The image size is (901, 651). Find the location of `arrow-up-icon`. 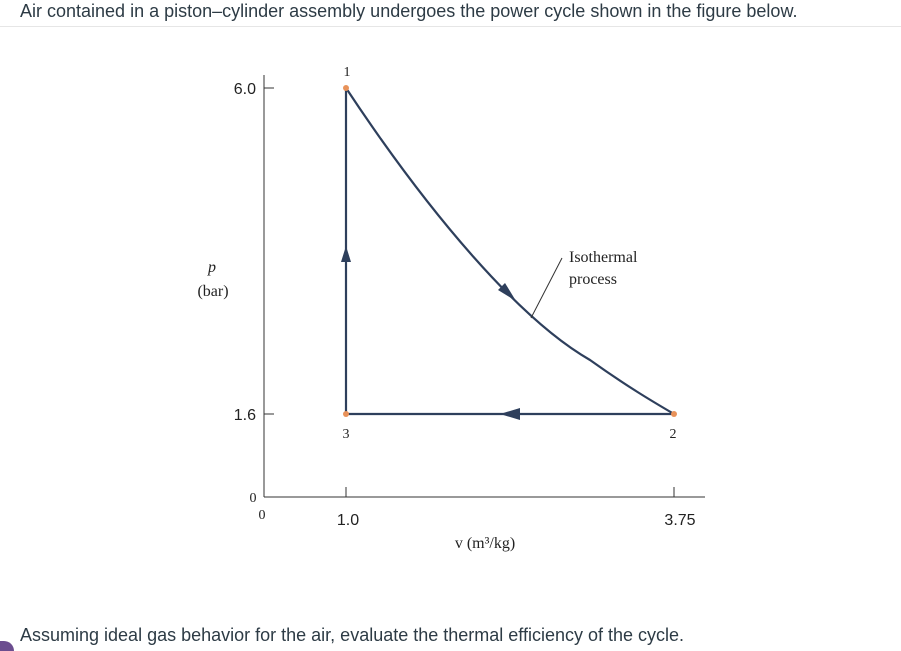

arrow-up-icon is located at coordinates (346, 254).